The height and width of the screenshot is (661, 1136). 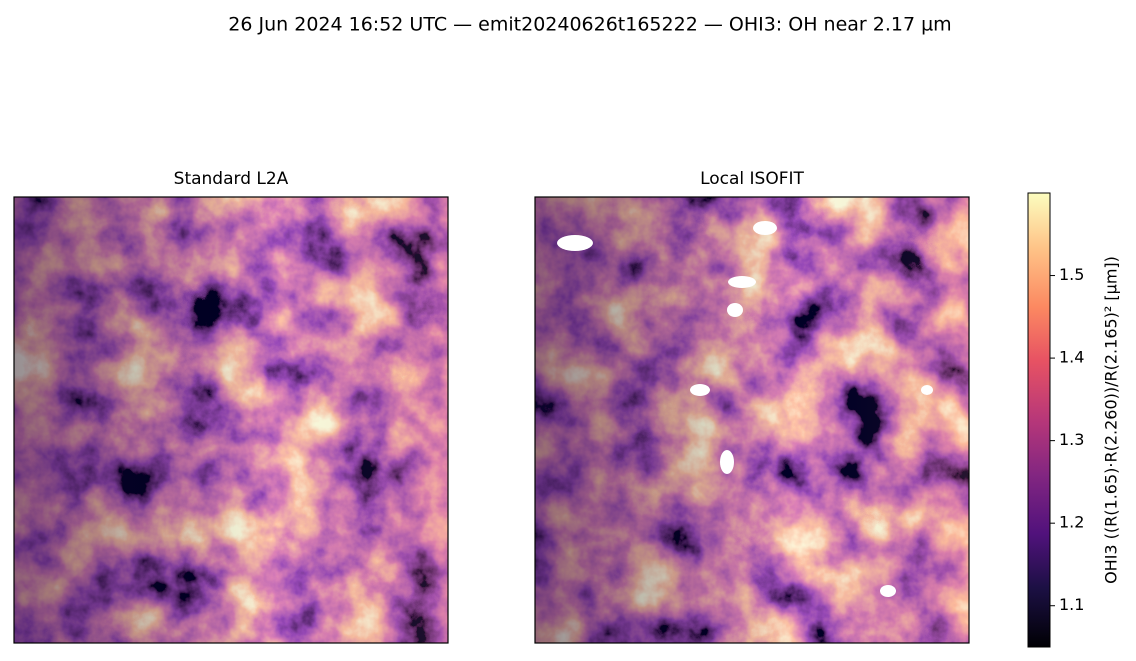 What do you see at coordinates (1071, 357) in the screenshot?
I see `colorbar-tick-label: 1.4` at bounding box center [1071, 357].